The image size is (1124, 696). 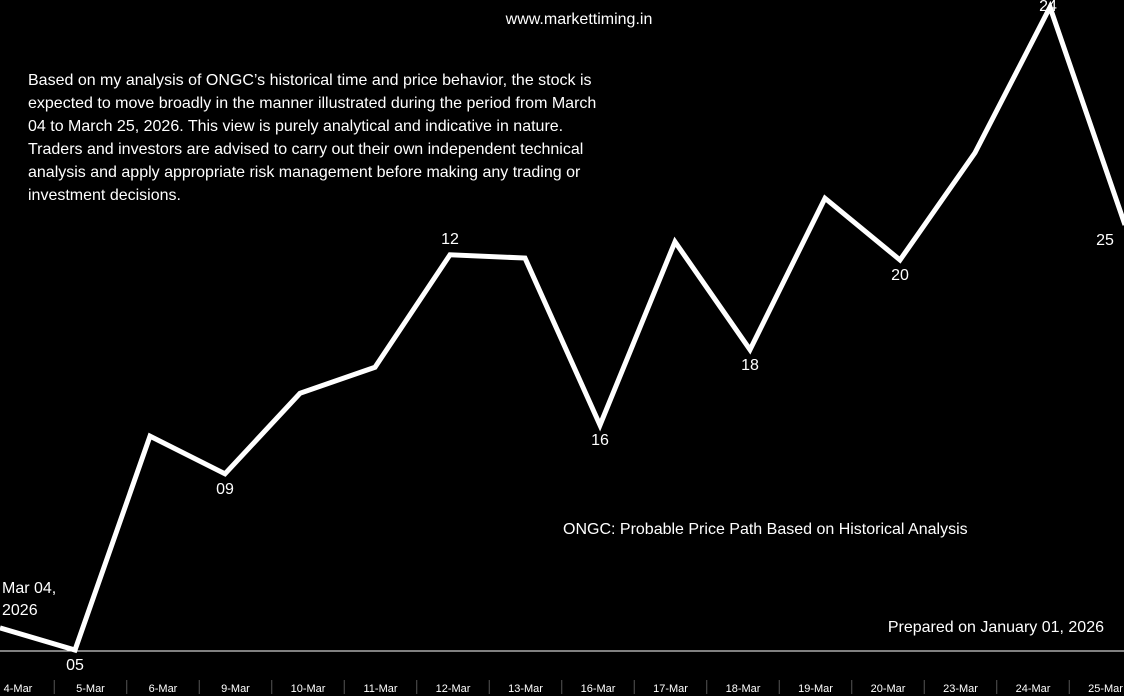 What do you see at coordinates (995, 627) in the screenshot?
I see `prepared-date: Prepared on January 01, 2026` at bounding box center [995, 627].